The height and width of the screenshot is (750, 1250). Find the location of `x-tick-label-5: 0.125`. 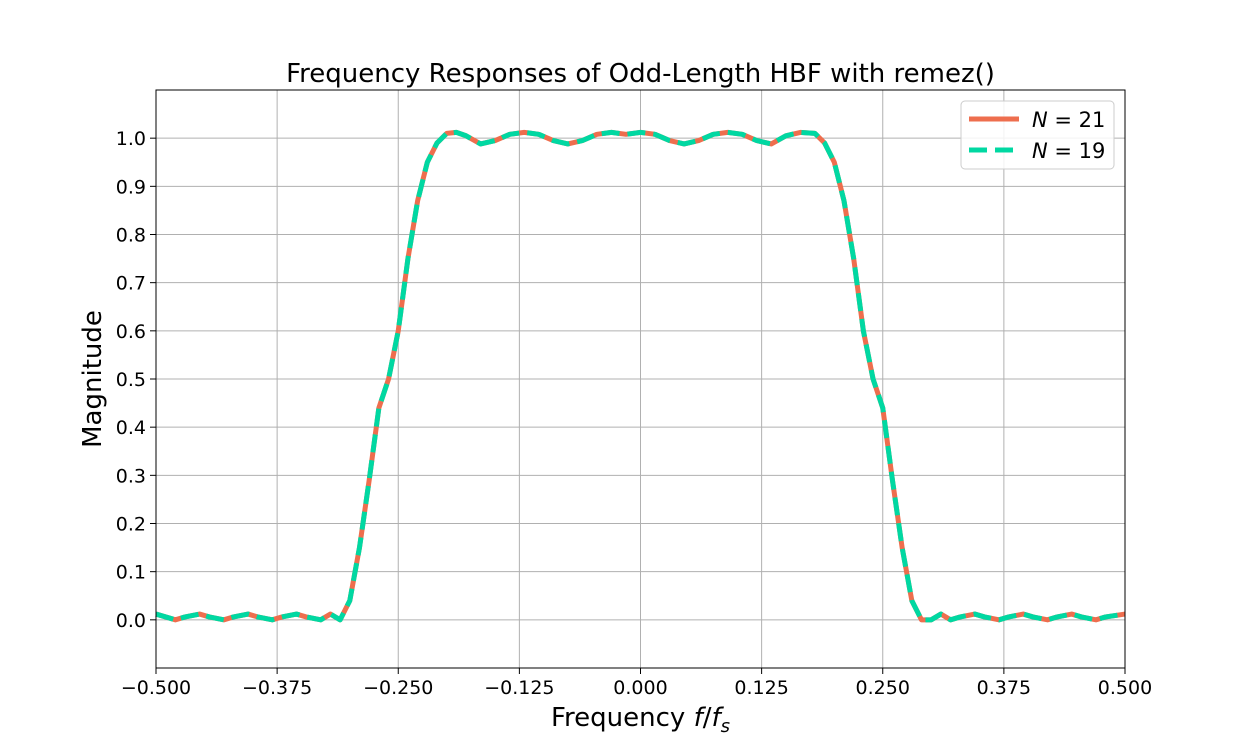

x-tick-label-5: 0.125 is located at coordinates (761, 688).